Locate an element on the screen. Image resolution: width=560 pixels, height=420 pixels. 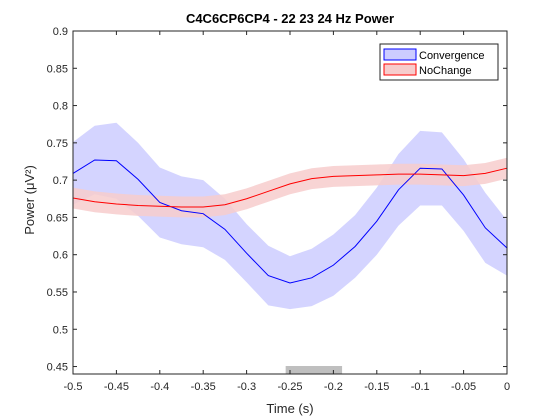
line-nochange is located at coordinates (290, 187).